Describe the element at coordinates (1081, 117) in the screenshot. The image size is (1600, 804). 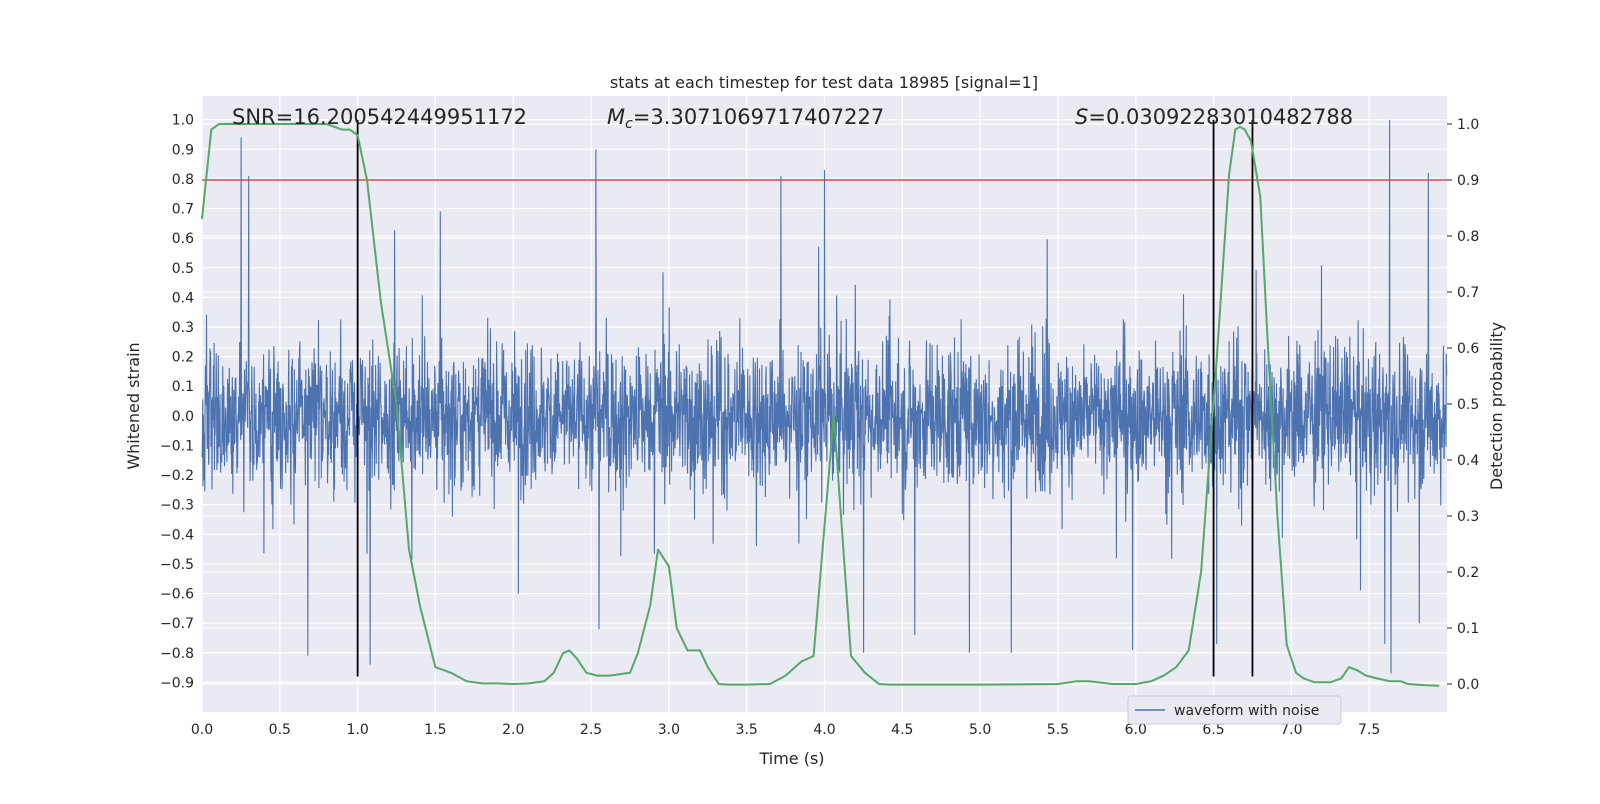
I see `s-symbol: S` at that location.